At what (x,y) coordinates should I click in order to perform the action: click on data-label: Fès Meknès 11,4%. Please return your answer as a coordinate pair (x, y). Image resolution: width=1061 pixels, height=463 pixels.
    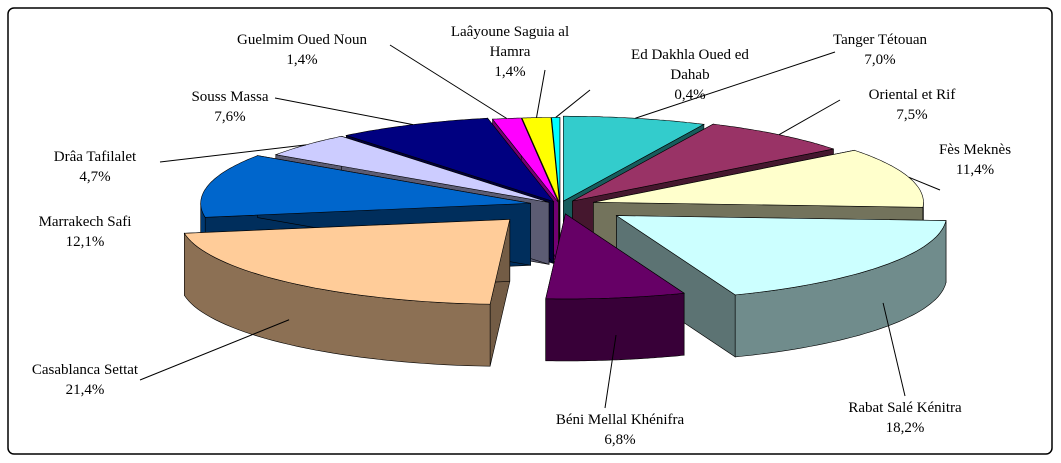
    Looking at the image, I should click on (975, 160).